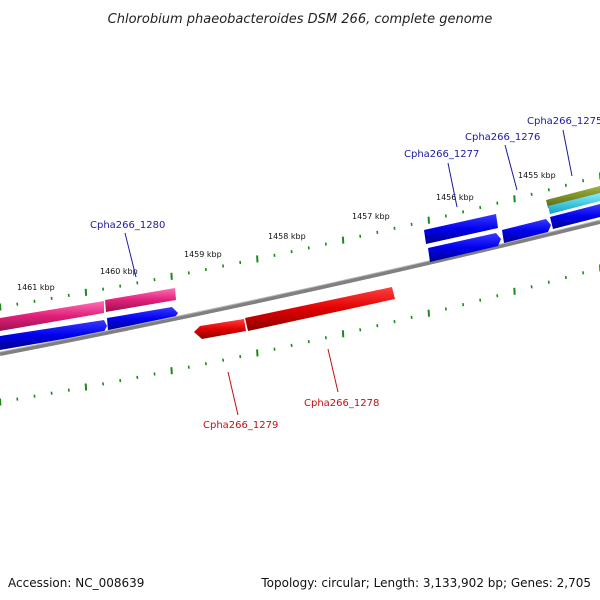 The height and width of the screenshot is (600, 600). What do you see at coordinates (240, 425) in the screenshot?
I see `gene-label-1279: Cpha266_1279` at bounding box center [240, 425].